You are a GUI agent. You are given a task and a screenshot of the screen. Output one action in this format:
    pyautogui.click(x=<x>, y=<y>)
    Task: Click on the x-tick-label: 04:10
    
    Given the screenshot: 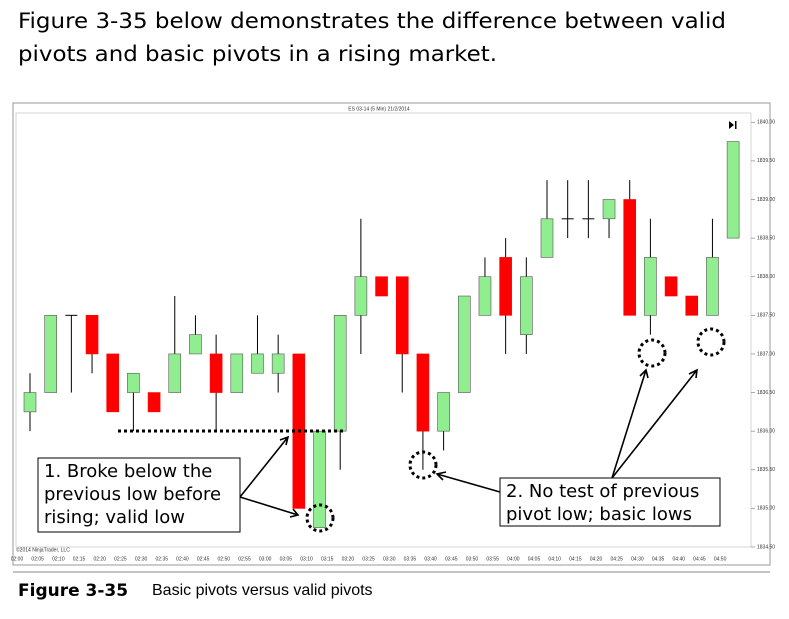 What is the action you would take?
    pyautogui.click(x=554, y=559)
    